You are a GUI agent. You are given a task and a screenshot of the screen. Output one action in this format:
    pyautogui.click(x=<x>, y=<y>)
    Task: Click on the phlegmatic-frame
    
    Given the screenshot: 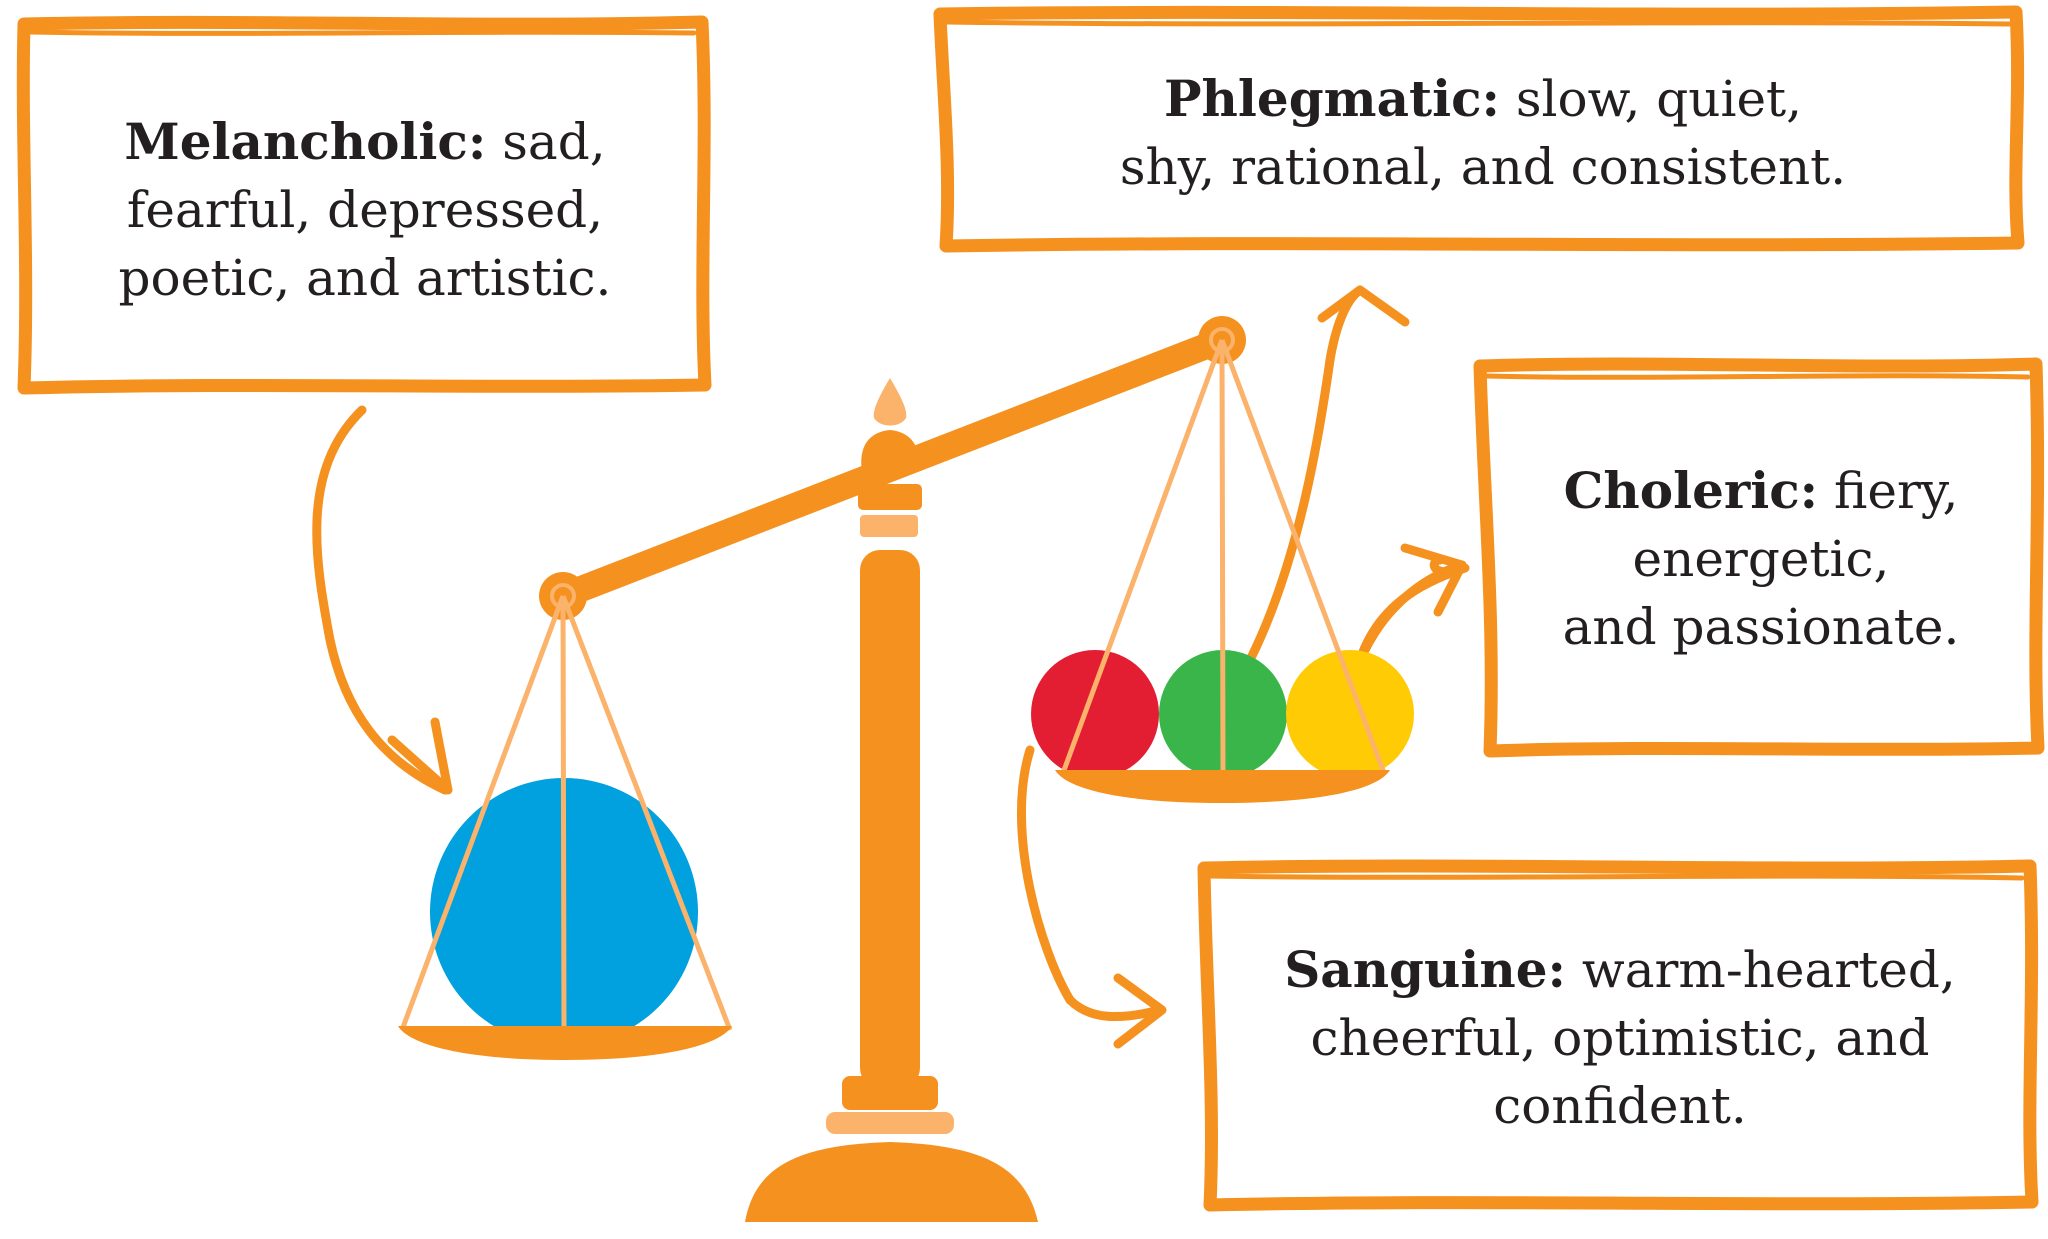 What is the action you would take?
    pyautogui.click(x=1479, y=129)
    